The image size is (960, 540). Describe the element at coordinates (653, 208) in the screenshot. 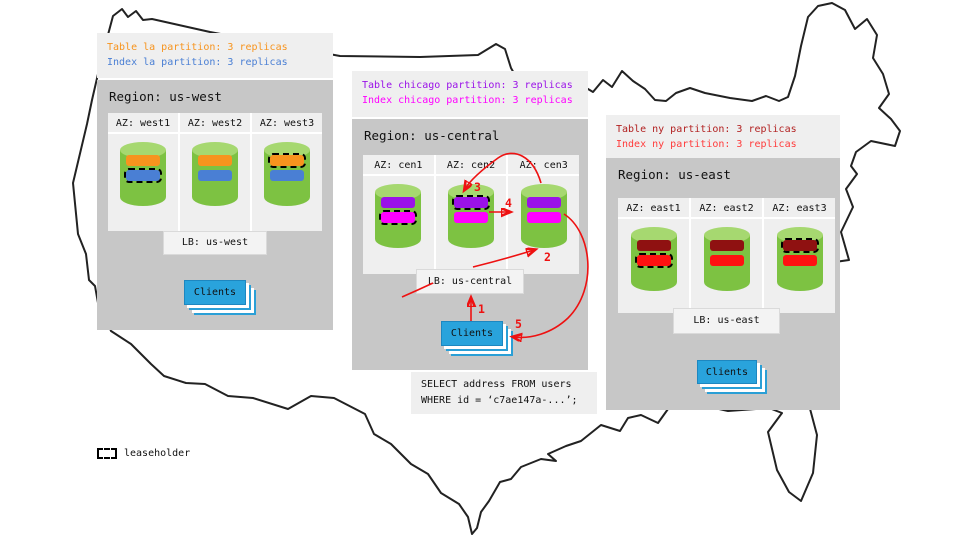

I see `az-label: AZ: east1` at that location.